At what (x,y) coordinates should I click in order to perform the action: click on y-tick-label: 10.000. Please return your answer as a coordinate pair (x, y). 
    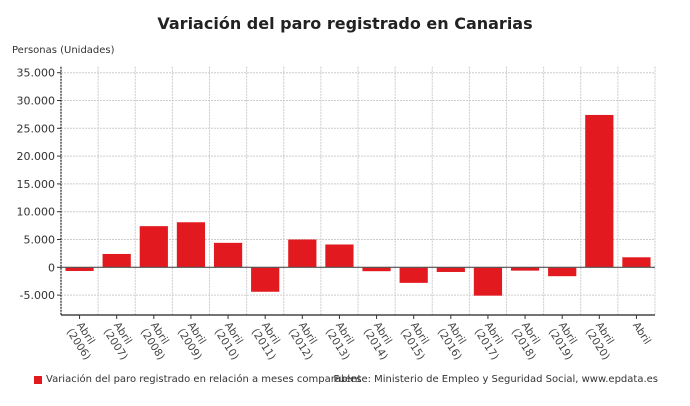
    Looking at the image, I should click on (36, 212).